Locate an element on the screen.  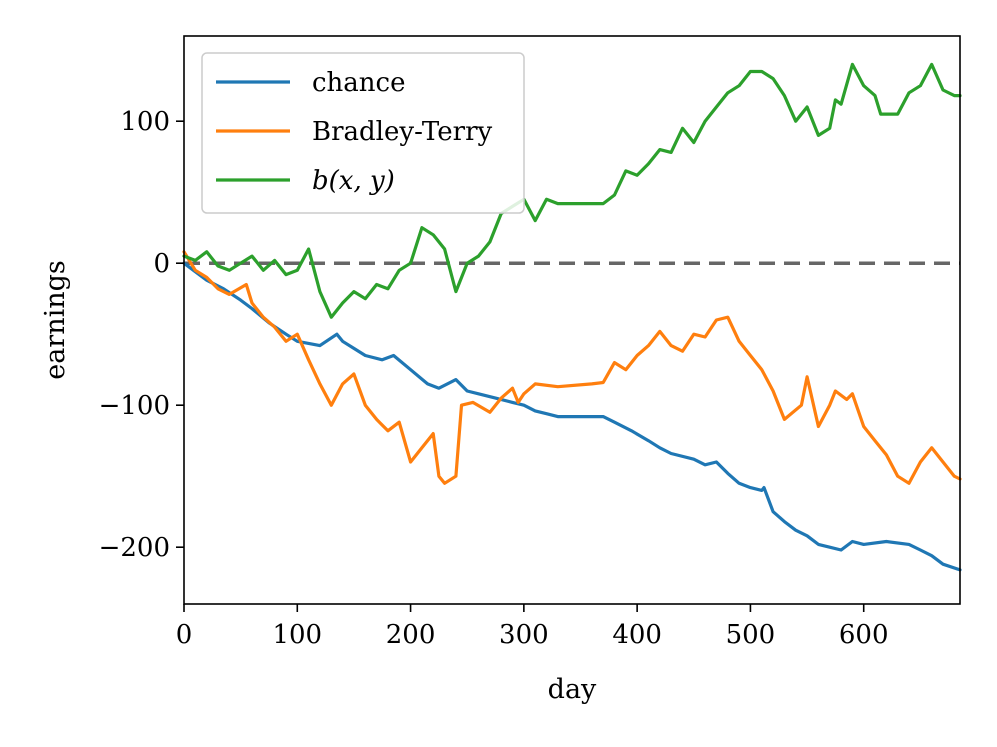
y-axis: 100 0 −100 −200 is located at coordinates (141, 335).